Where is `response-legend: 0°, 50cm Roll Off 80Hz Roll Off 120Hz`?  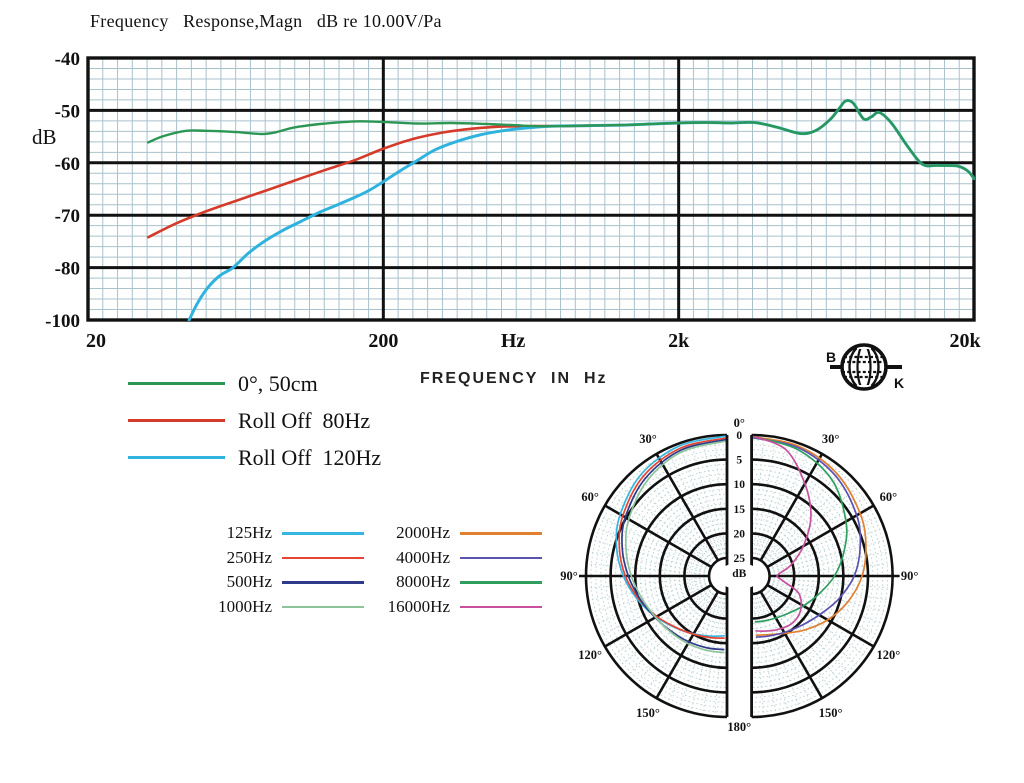
response-legend: 0°, 50cm Roll Off 80Hz Roll Off 120Hz is located at coordinates (254, 420).